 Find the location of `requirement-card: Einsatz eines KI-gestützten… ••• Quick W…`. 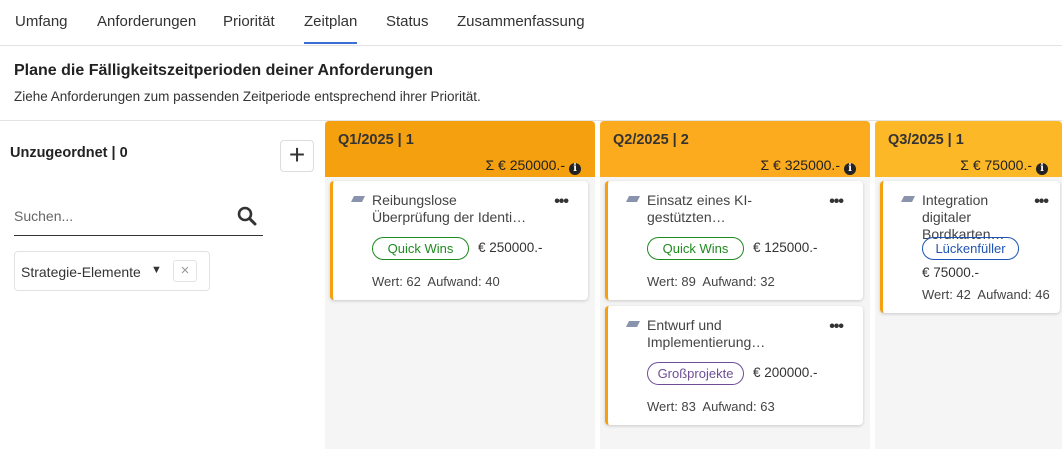

requirement-card: Einsatz eines KI-gestützten… ••• Quick W… is located at coordinates (734, 240).